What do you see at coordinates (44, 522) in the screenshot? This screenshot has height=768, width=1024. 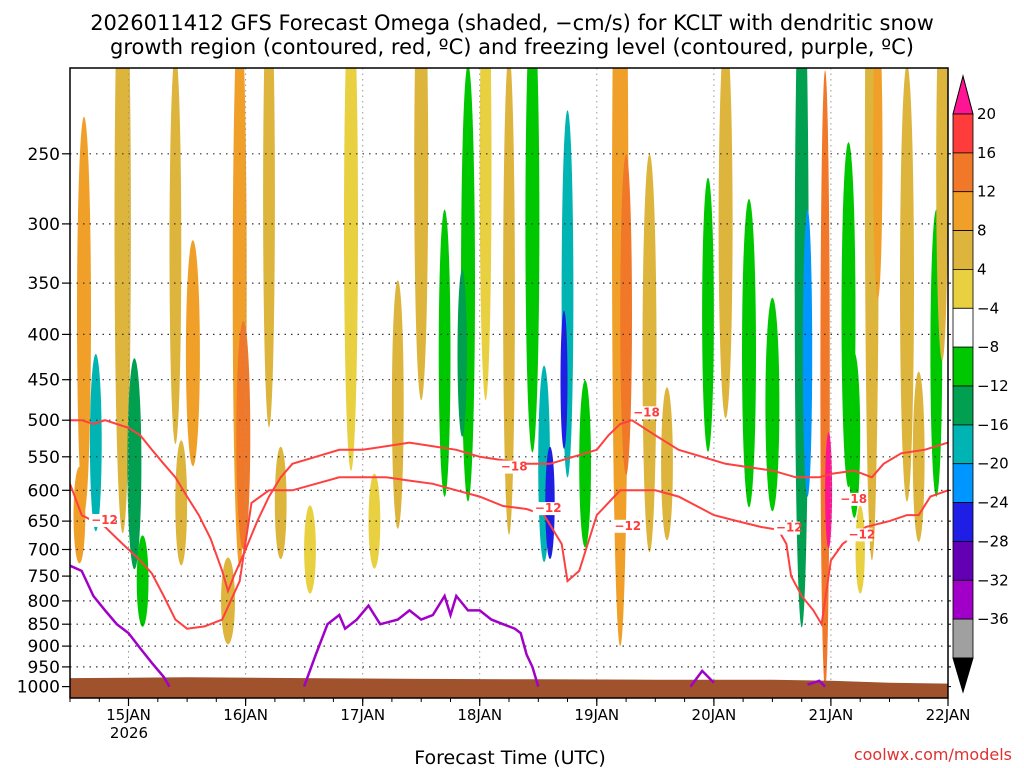 I see `y-tick-label: 650` at bounding box center [44, 522].